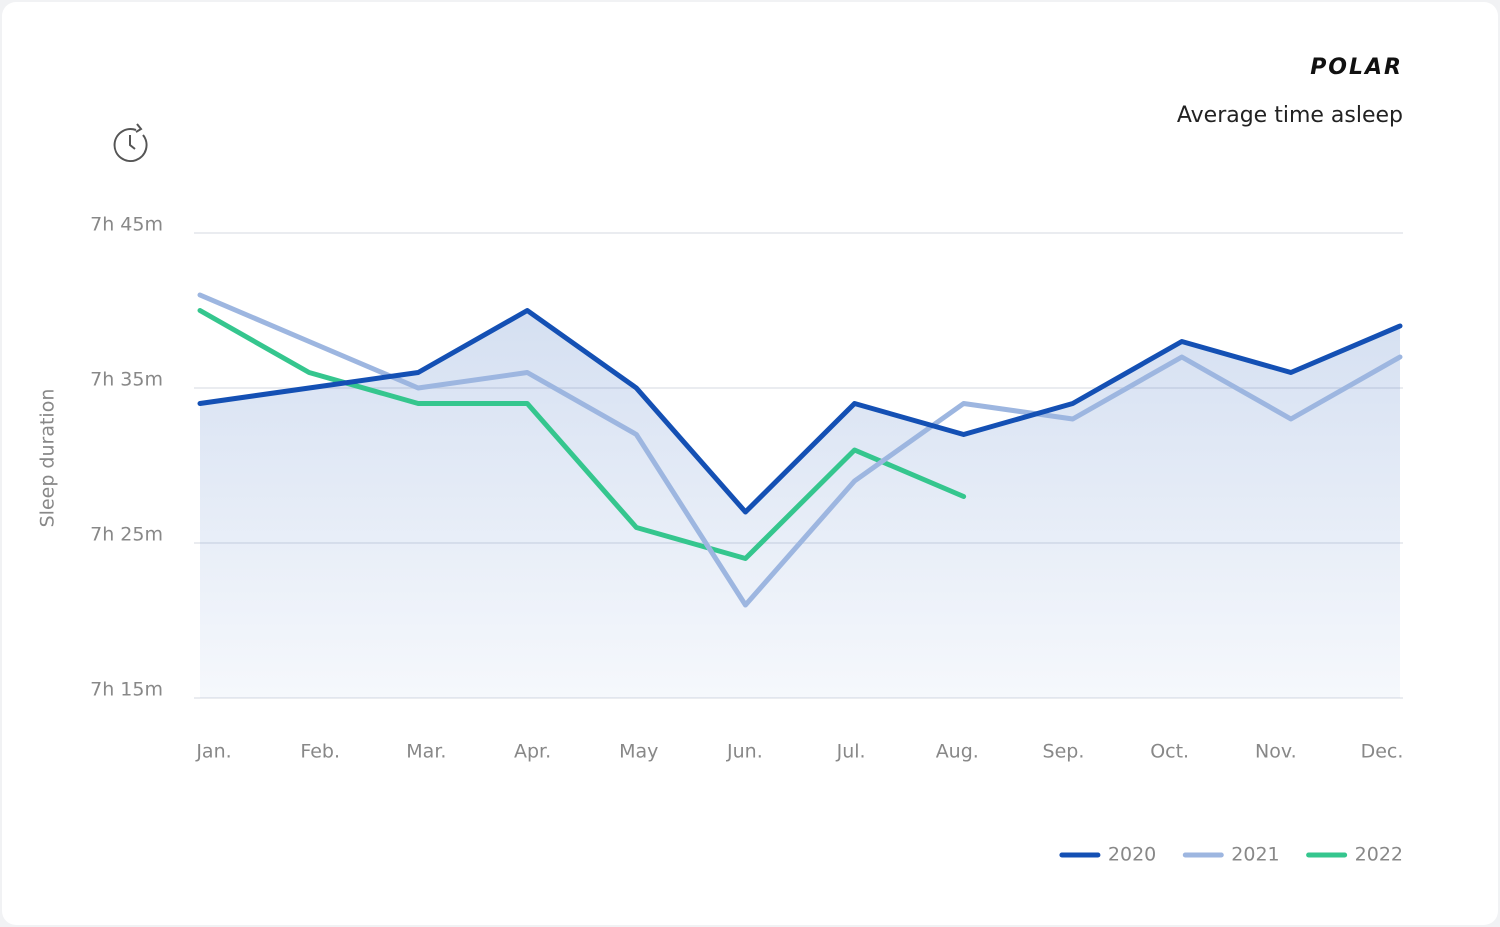 This screenshot has height=927, width=1500. What do you see at coordinates (1169, 752) in the screenshot?
I see `x-tick-label: Oct.` at bounding box center [1169, 752].